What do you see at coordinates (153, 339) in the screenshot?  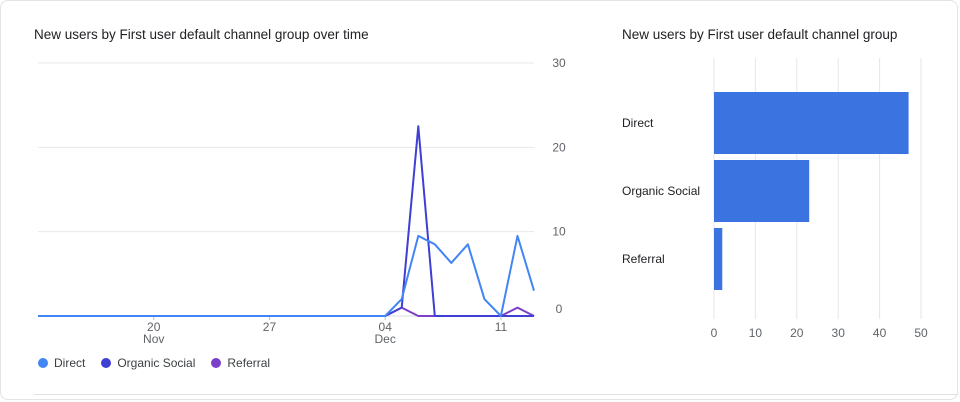 I see `x-tick-sublabel-nov: Nov` at bounding box center [153, 339].